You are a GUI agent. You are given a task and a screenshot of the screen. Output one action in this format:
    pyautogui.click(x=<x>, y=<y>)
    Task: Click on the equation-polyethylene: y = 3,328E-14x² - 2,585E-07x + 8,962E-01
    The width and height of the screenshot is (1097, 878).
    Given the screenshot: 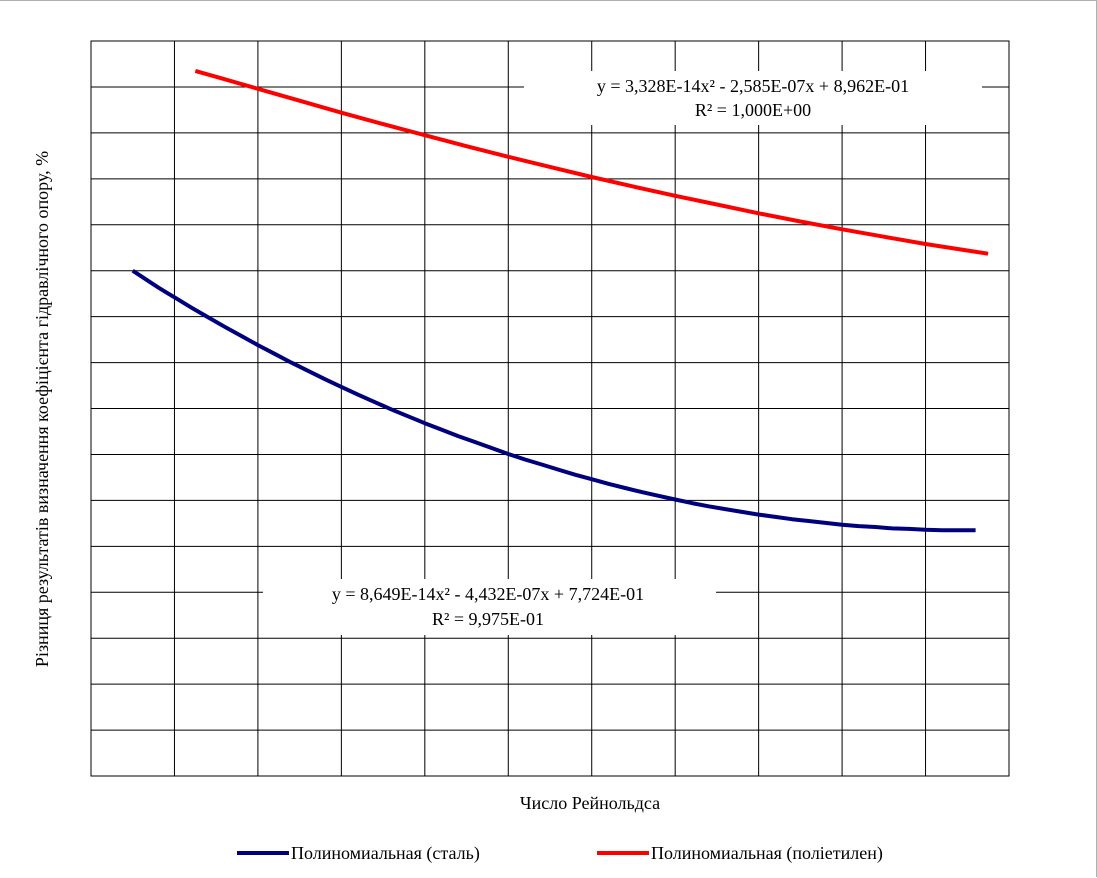 What is the action you would take?
    pyautogui.click(x=753, y=86)
    